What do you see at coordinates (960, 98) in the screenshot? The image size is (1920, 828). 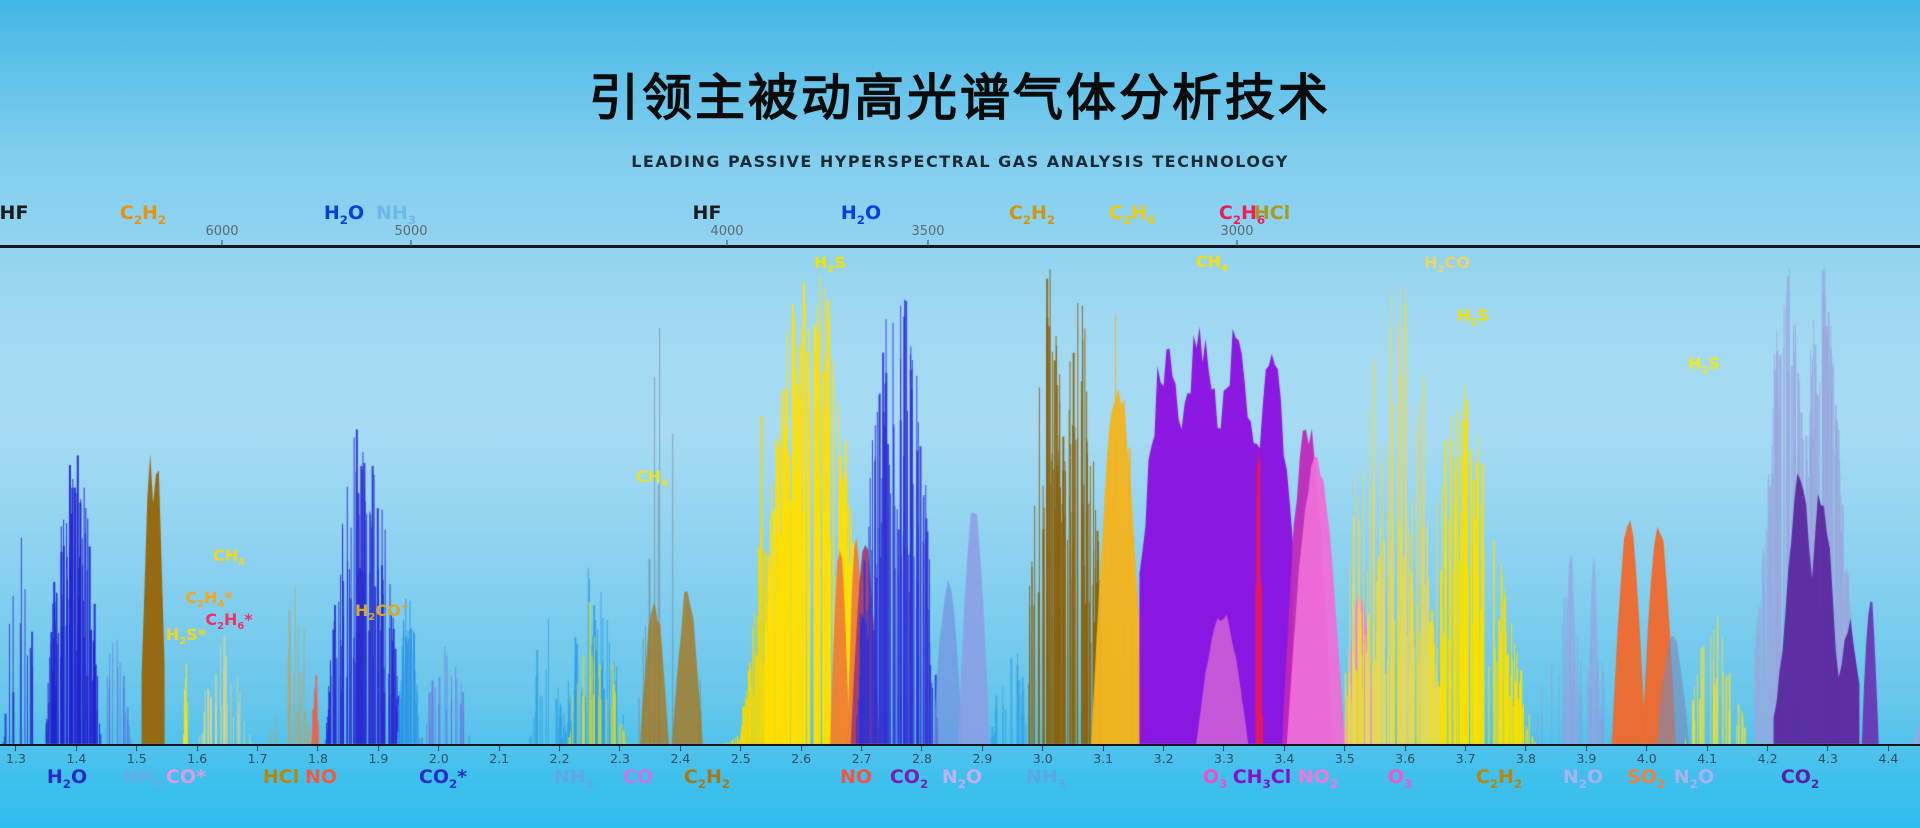 I see `page-title: 引领主被动高光谱气体分析技术` at bounding box center [960, 98].